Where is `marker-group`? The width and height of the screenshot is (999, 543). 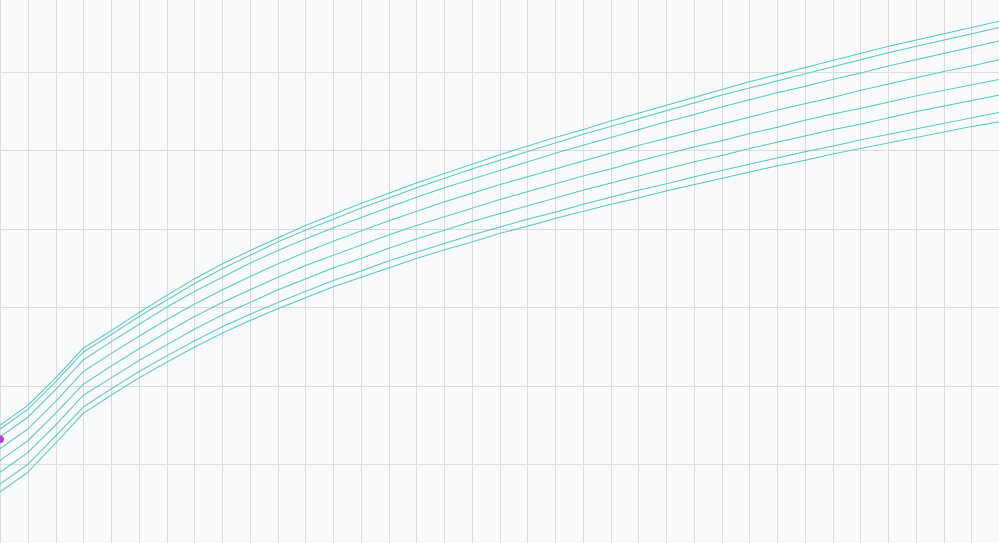 marker-group is located at coordinates (2, 439).